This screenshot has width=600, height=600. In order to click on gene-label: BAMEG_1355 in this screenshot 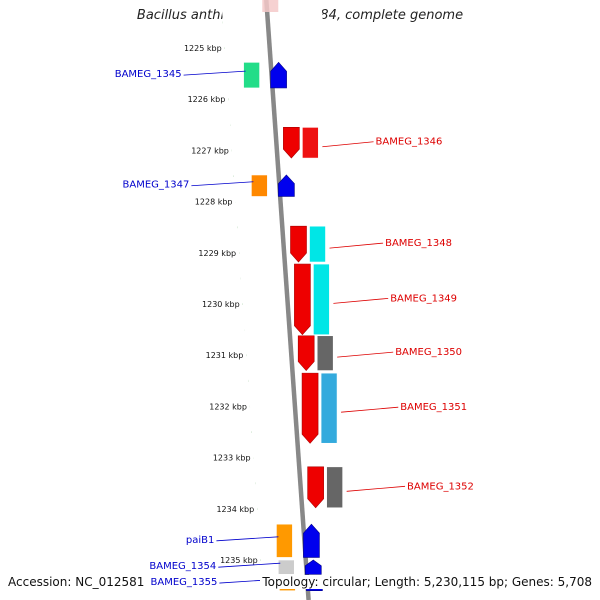, I will do `click(184, 582)`.